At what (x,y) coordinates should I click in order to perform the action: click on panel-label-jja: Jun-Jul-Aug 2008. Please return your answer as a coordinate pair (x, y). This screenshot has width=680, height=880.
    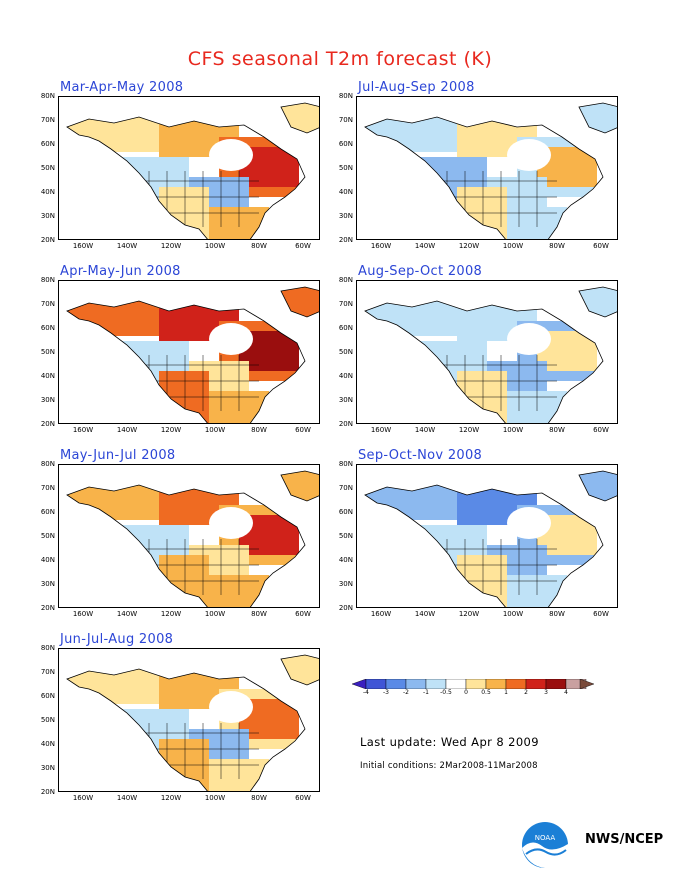
    Looking at the image, I should click on (117, 639).